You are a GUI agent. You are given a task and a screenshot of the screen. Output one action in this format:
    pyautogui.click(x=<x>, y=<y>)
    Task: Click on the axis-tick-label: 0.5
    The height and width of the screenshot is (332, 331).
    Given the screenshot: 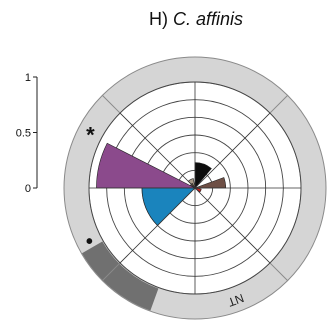 What is the action you would take?
    pyautogui.click(x=23, y=134)
    